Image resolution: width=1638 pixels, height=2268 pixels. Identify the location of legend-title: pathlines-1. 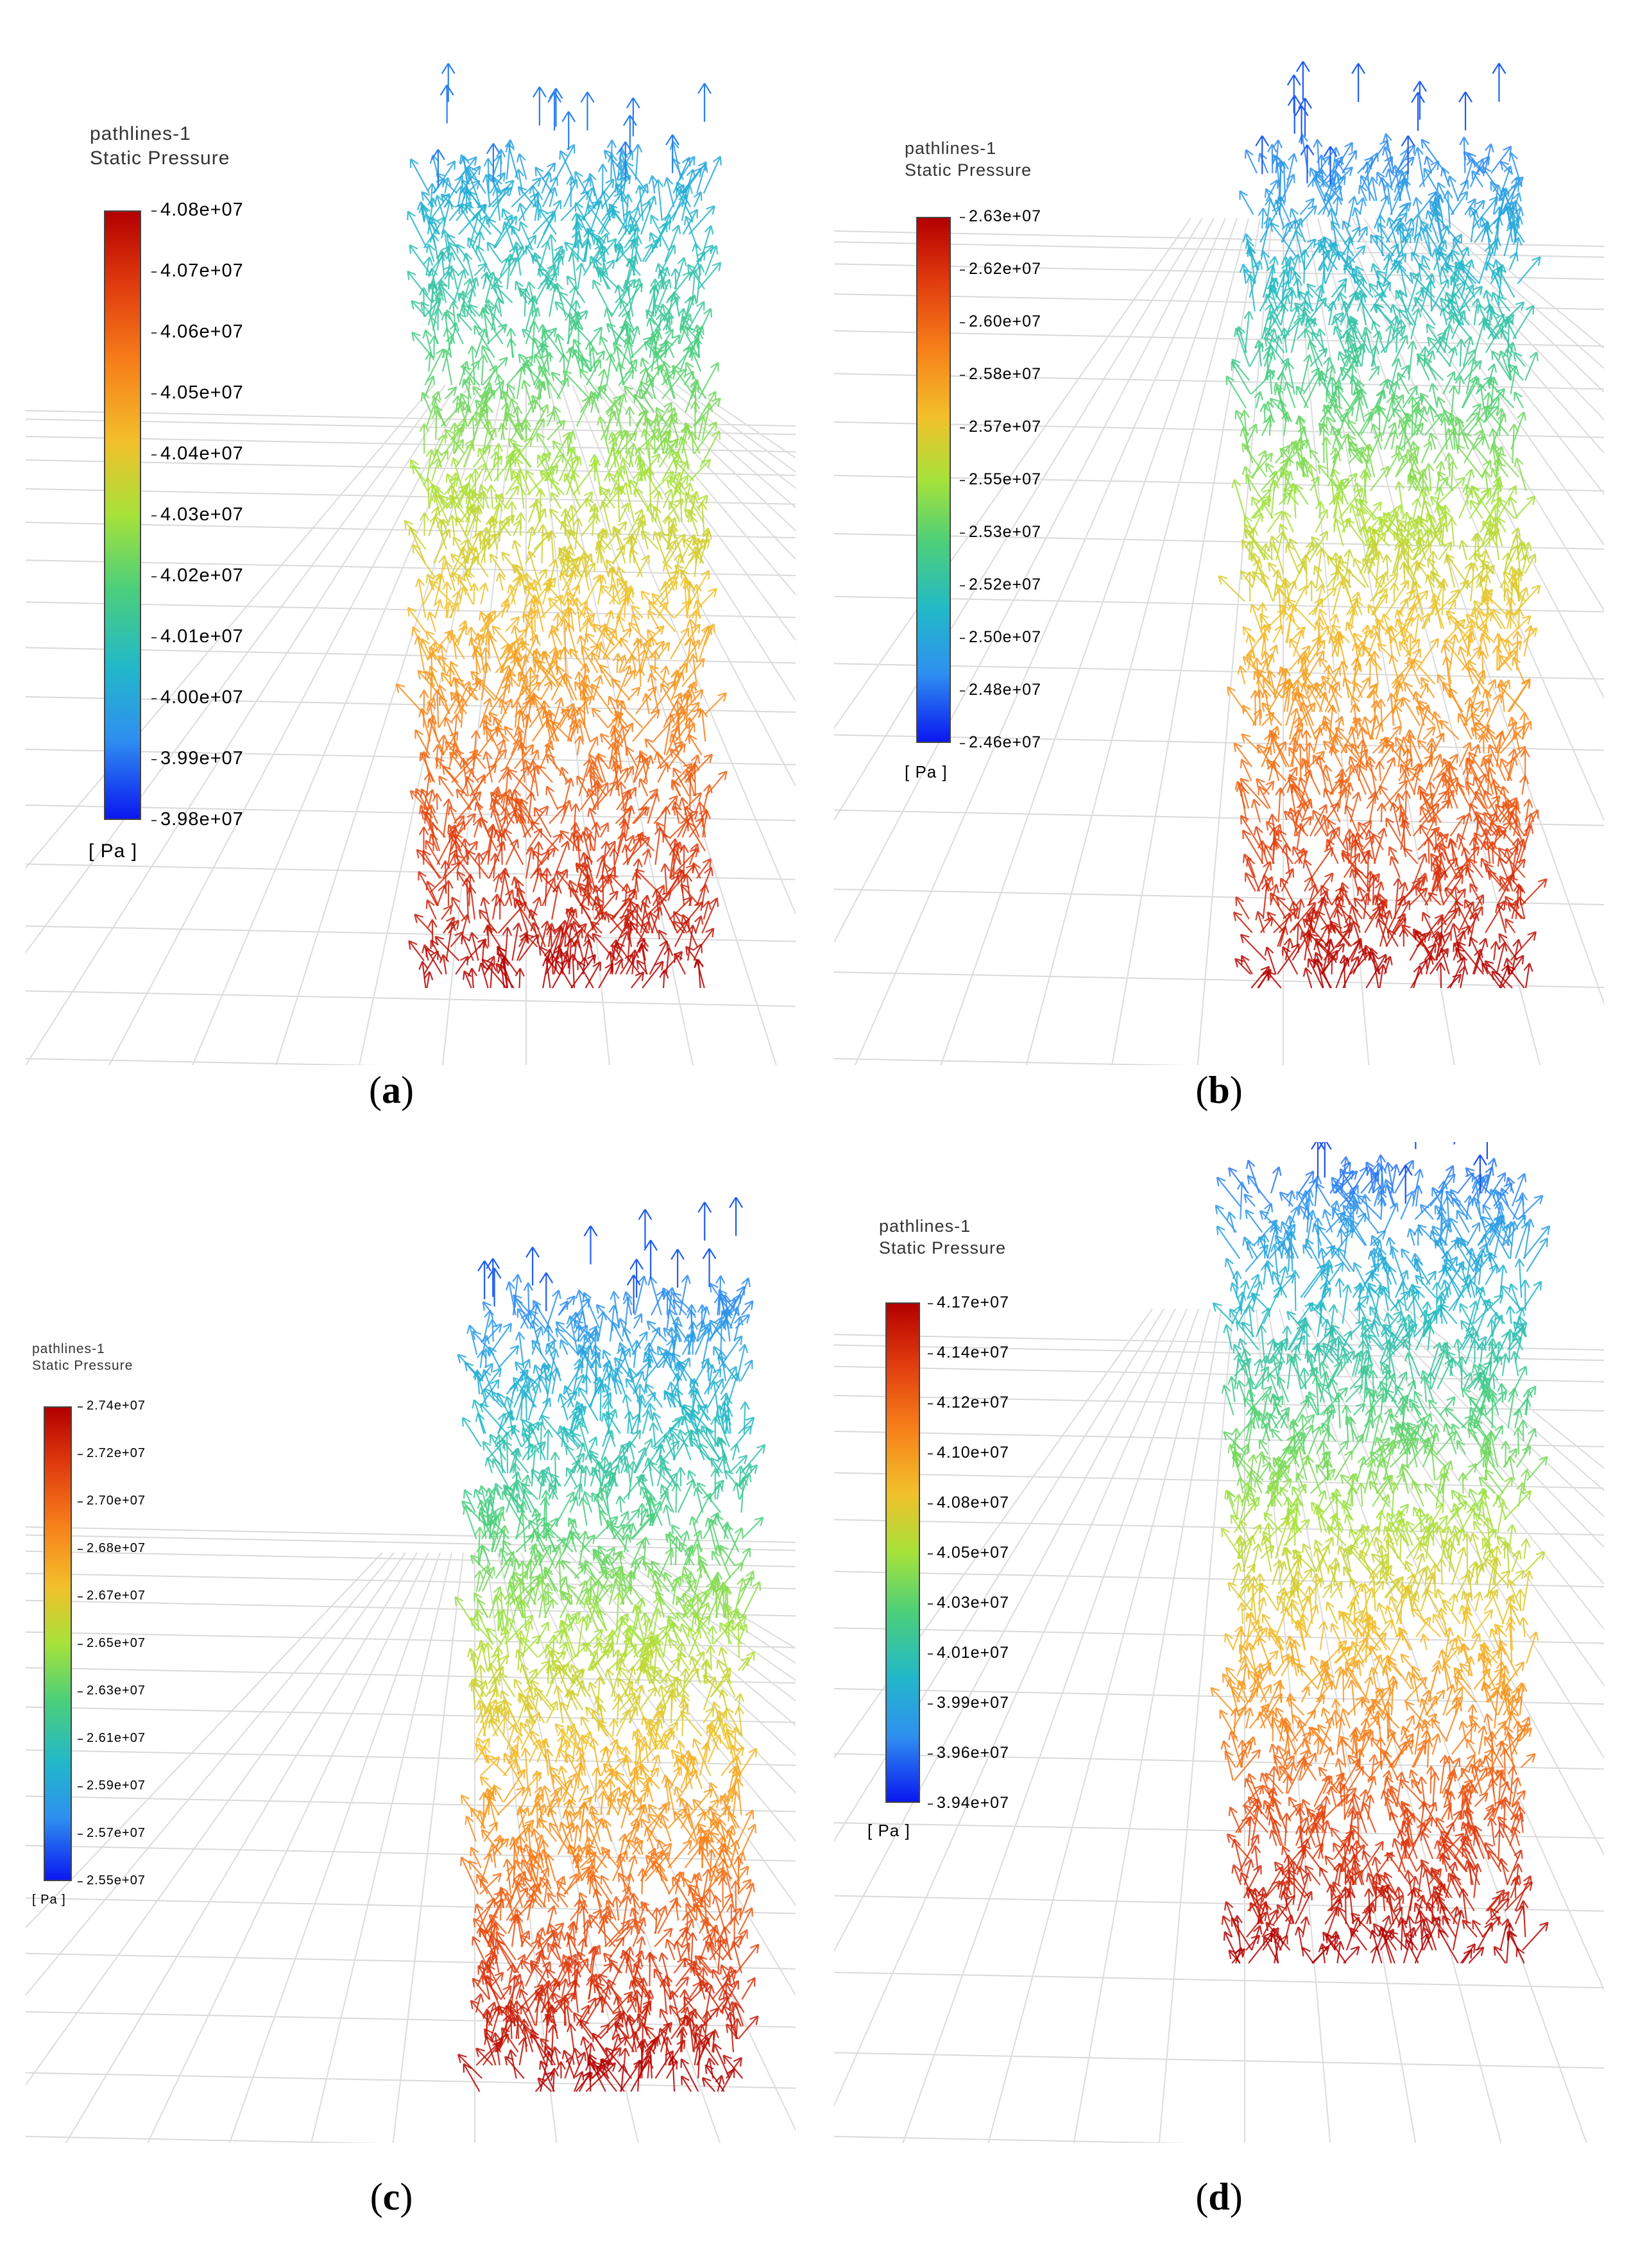
(140, 133).